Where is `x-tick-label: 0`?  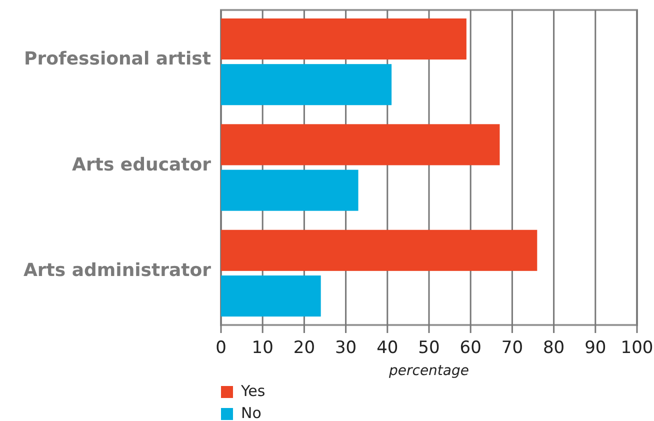
x-tick-label: 0 is located at coordinates (221, 348).